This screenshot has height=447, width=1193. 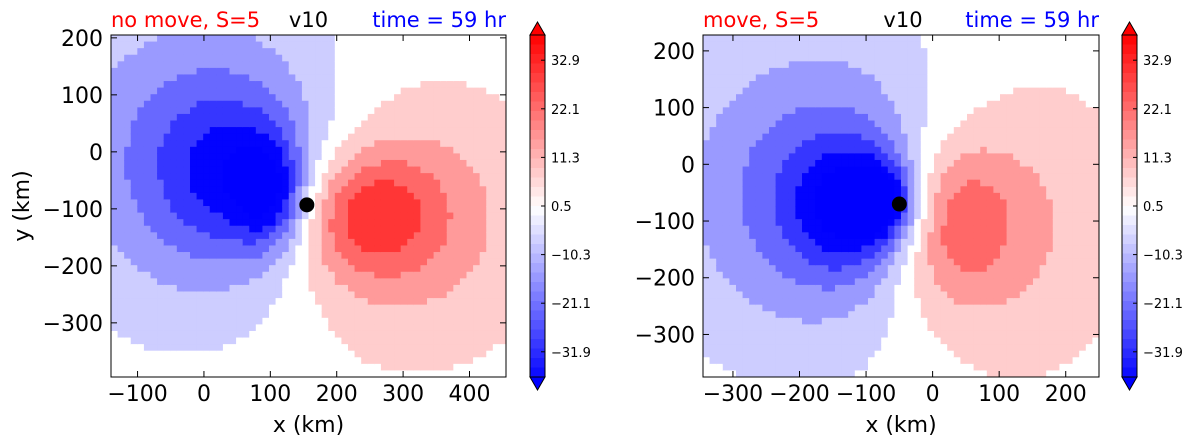 I want to click on colorbar: 32.9 22.1 11.3 0.5 −10.3 −21.1 −31.9, so click(x=1152, y=206).